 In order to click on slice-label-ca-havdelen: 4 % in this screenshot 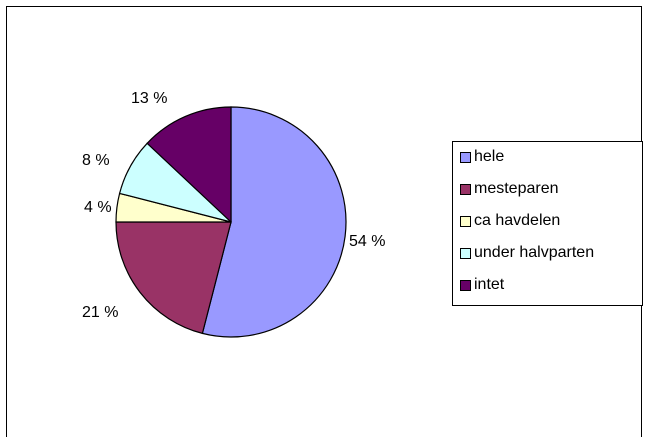, I will do `click(98, 207)`.